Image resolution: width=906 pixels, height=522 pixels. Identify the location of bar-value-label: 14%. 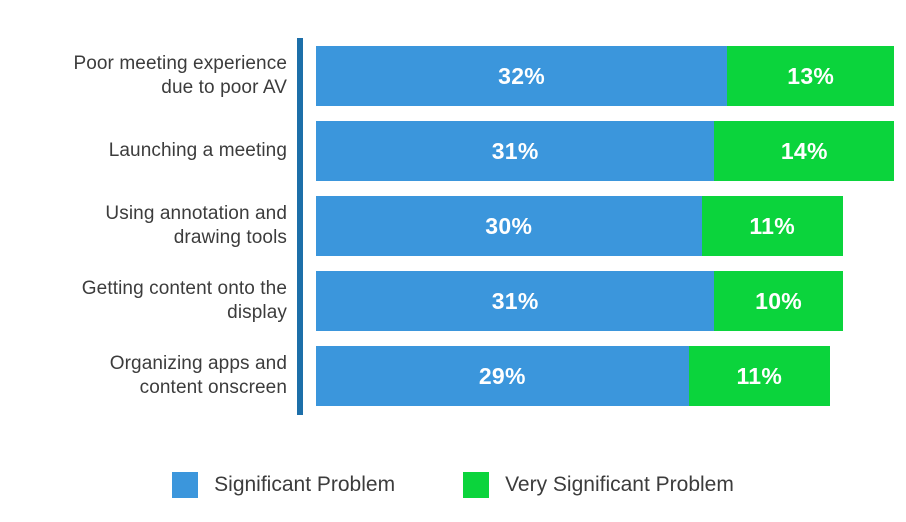
(804, 150).